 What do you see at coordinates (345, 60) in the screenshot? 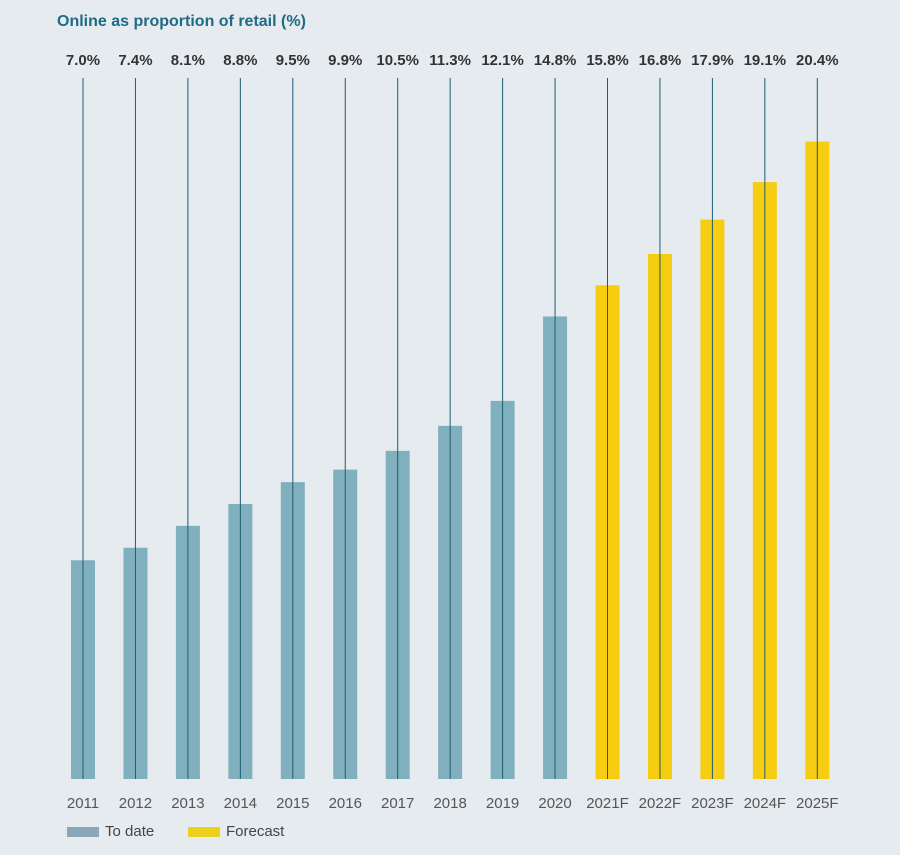
I see `value-label-2016: 9.9%` at bounding box center [345, 60].